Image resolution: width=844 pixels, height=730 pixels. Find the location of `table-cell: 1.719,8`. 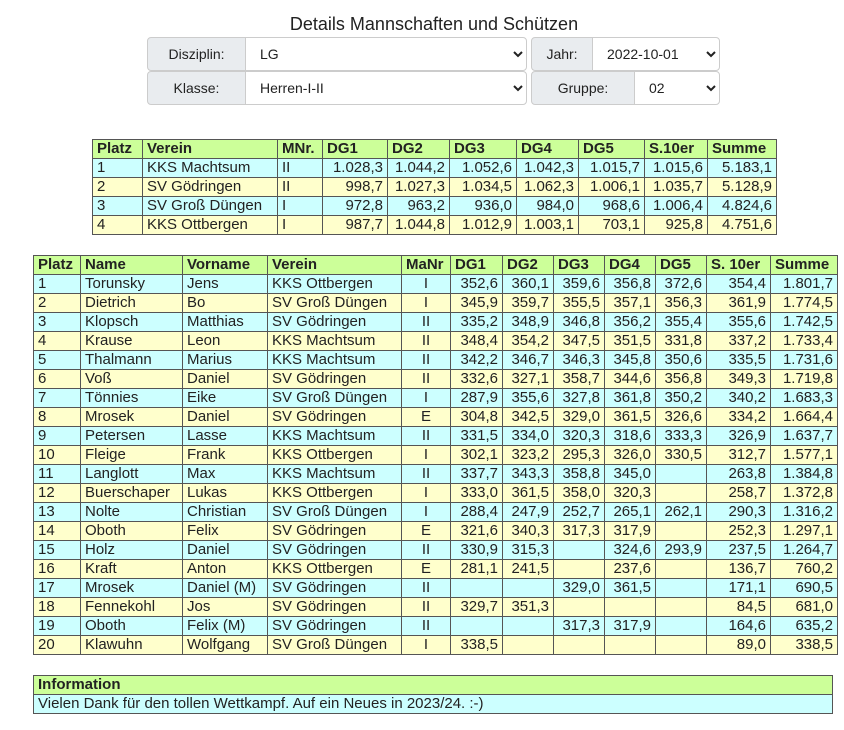

table-cell: 1.719,8 is located at coordinates (804, 379).